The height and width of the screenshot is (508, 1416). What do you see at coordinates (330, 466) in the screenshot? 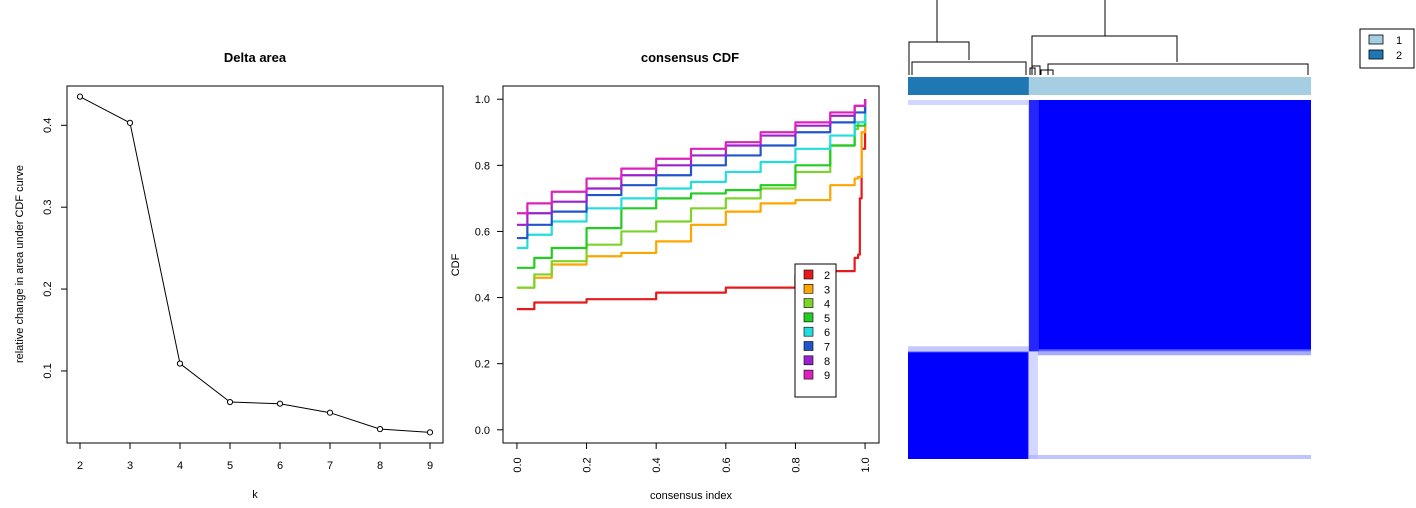
I see `delta-area-x-tick-label: 7` at bounding box center [330, 466].